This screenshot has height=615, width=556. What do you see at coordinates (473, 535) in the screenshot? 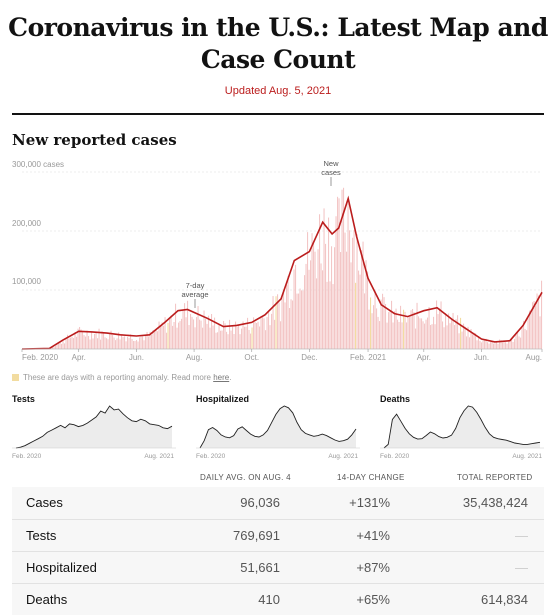
I see `total-value: —` at bounding box center [473, 535].